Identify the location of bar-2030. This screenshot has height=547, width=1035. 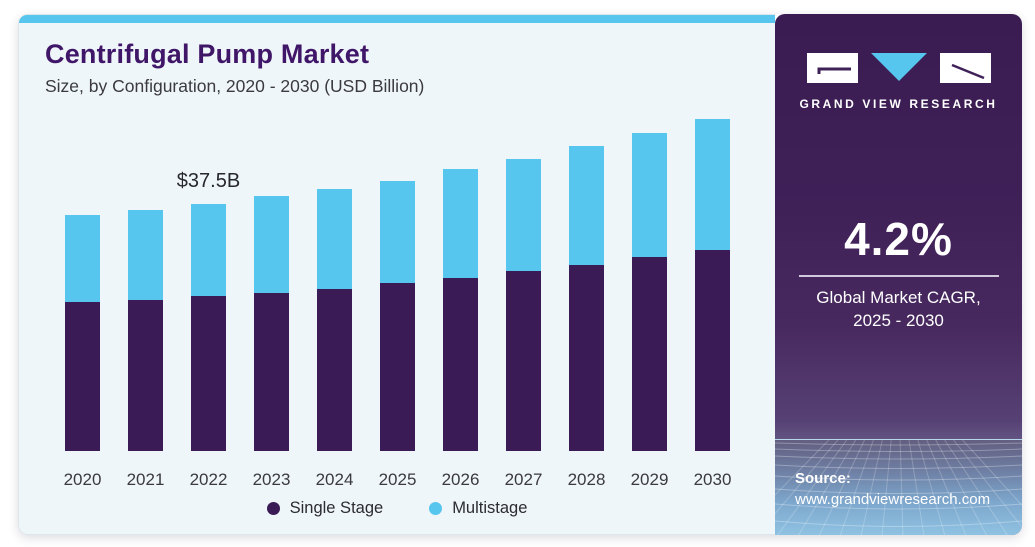
(712, 278).